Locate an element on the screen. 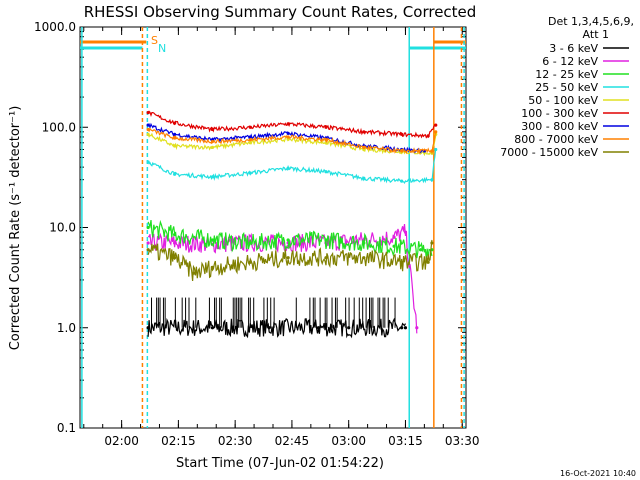  legend-label: 100 - 300 keV is located at coordinates (559, 113).